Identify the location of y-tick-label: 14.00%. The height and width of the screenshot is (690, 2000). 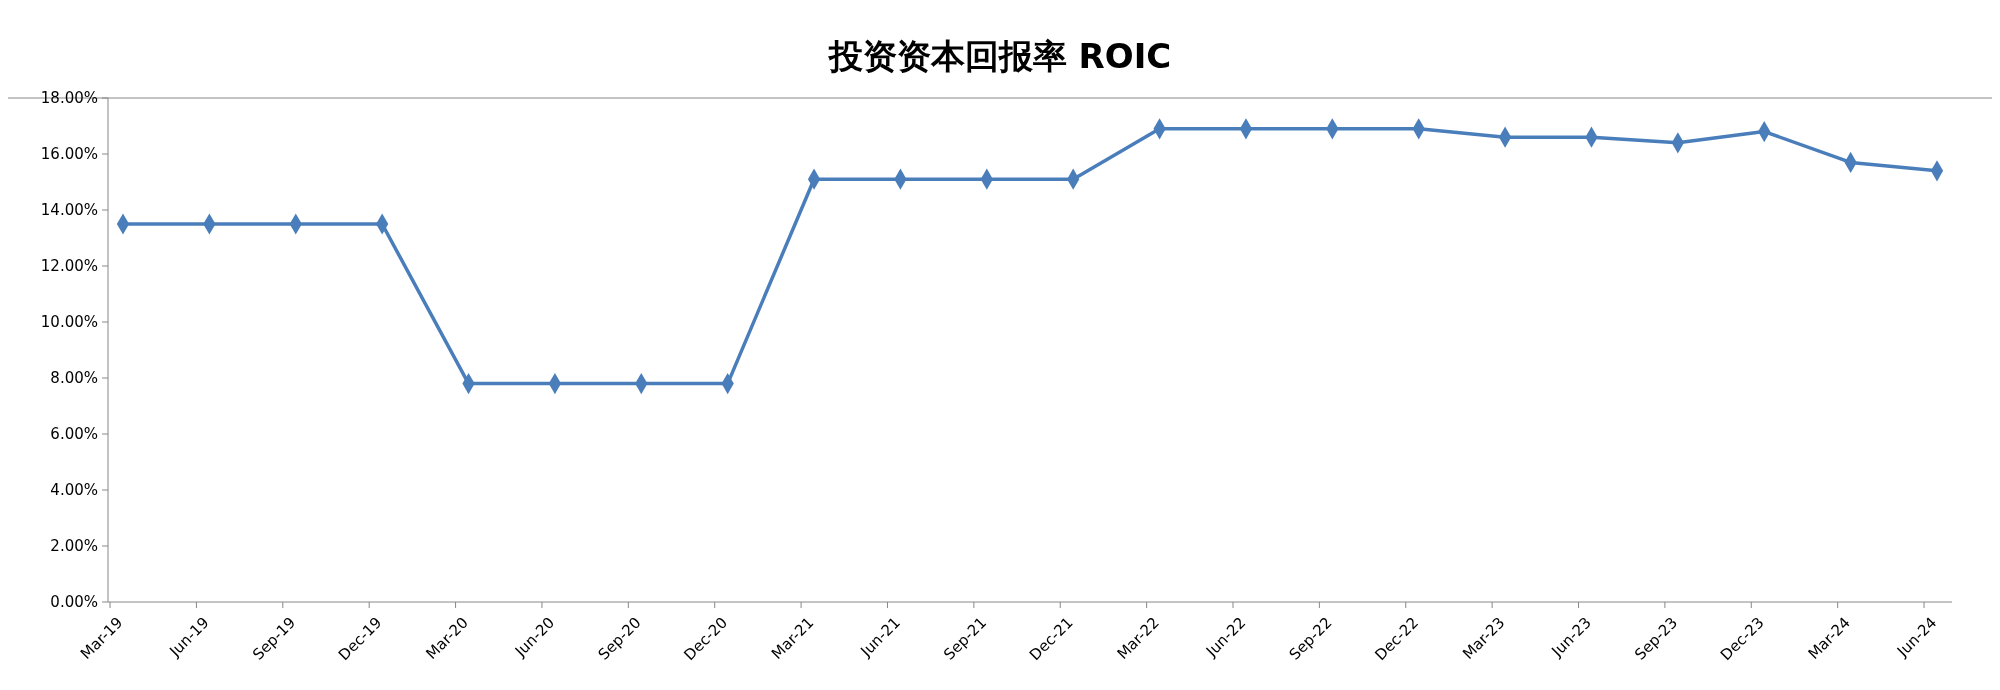
(69, 210).